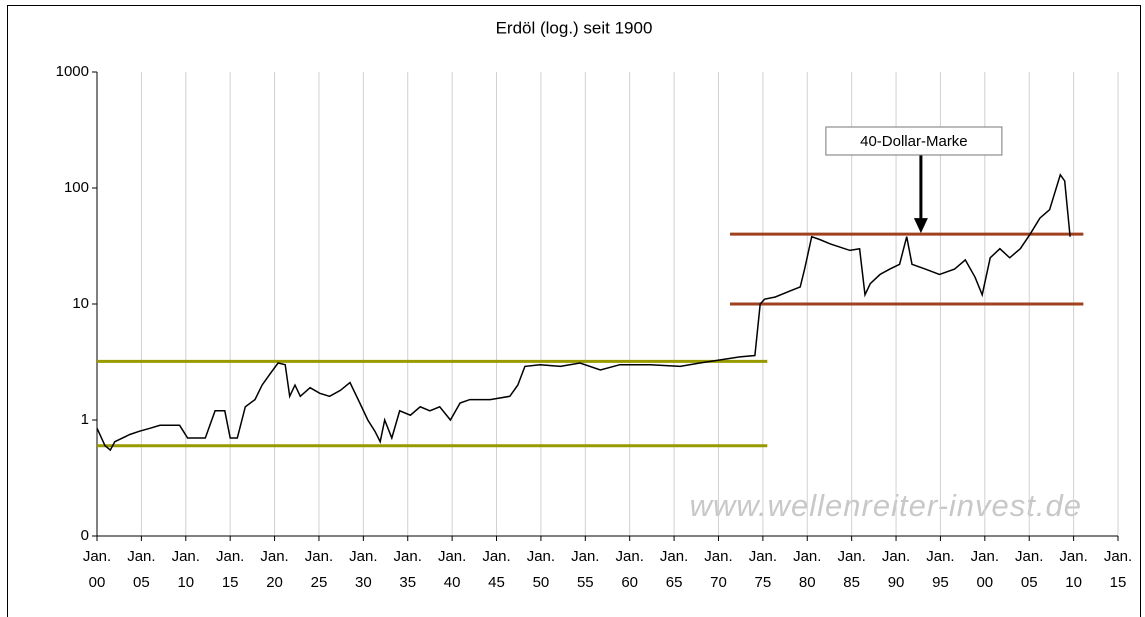  Describe the element at coordinates (886, 505) in the screenshot. I see `watermark: www.wellenreiter-invest.de` at that location.